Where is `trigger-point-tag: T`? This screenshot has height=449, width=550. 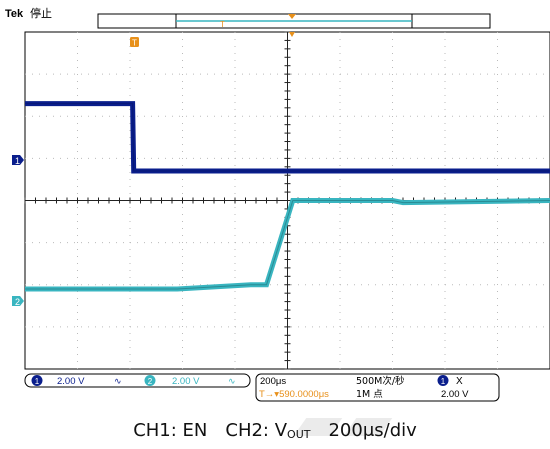 trigger-point-tag: T is located at coordinates (134, 43).